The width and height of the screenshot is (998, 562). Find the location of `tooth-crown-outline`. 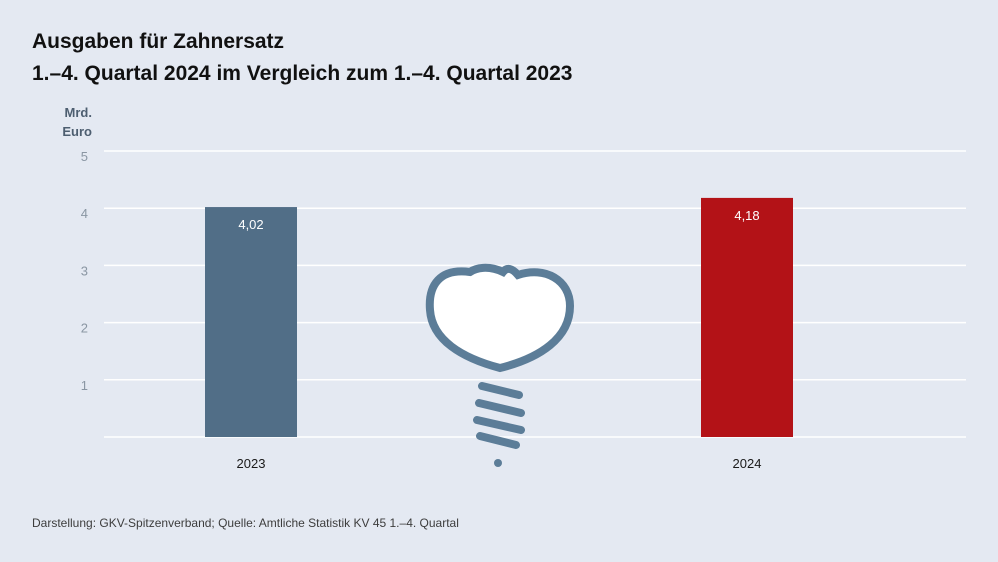

tooth-crown-outline is located at coordinates (500, 318).